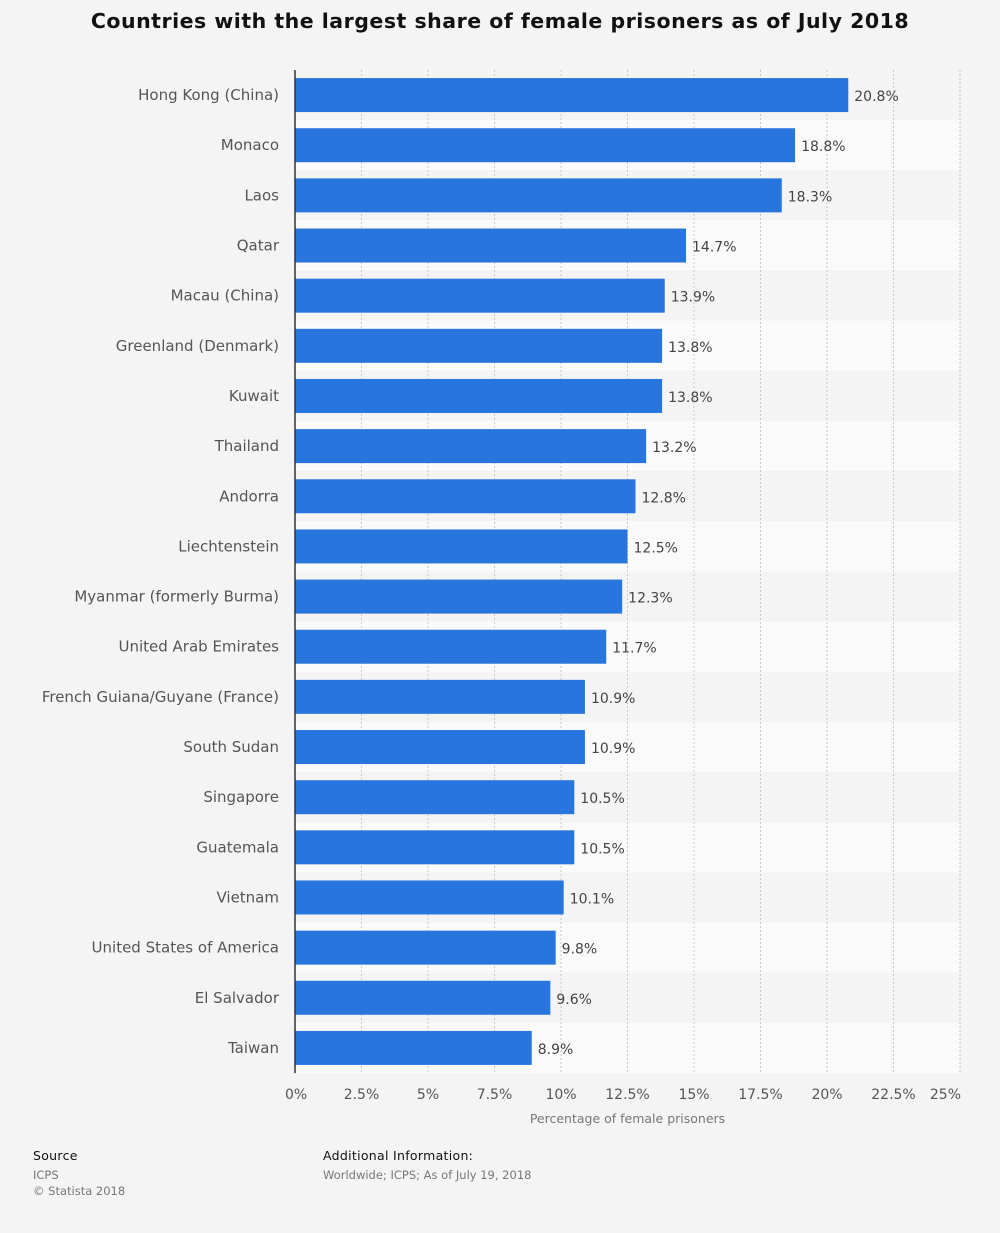  What do you see at coordinates (228, 546) in the screenshot?
I see `category-label: Liechtenstein` at bounding box center [228, 546].